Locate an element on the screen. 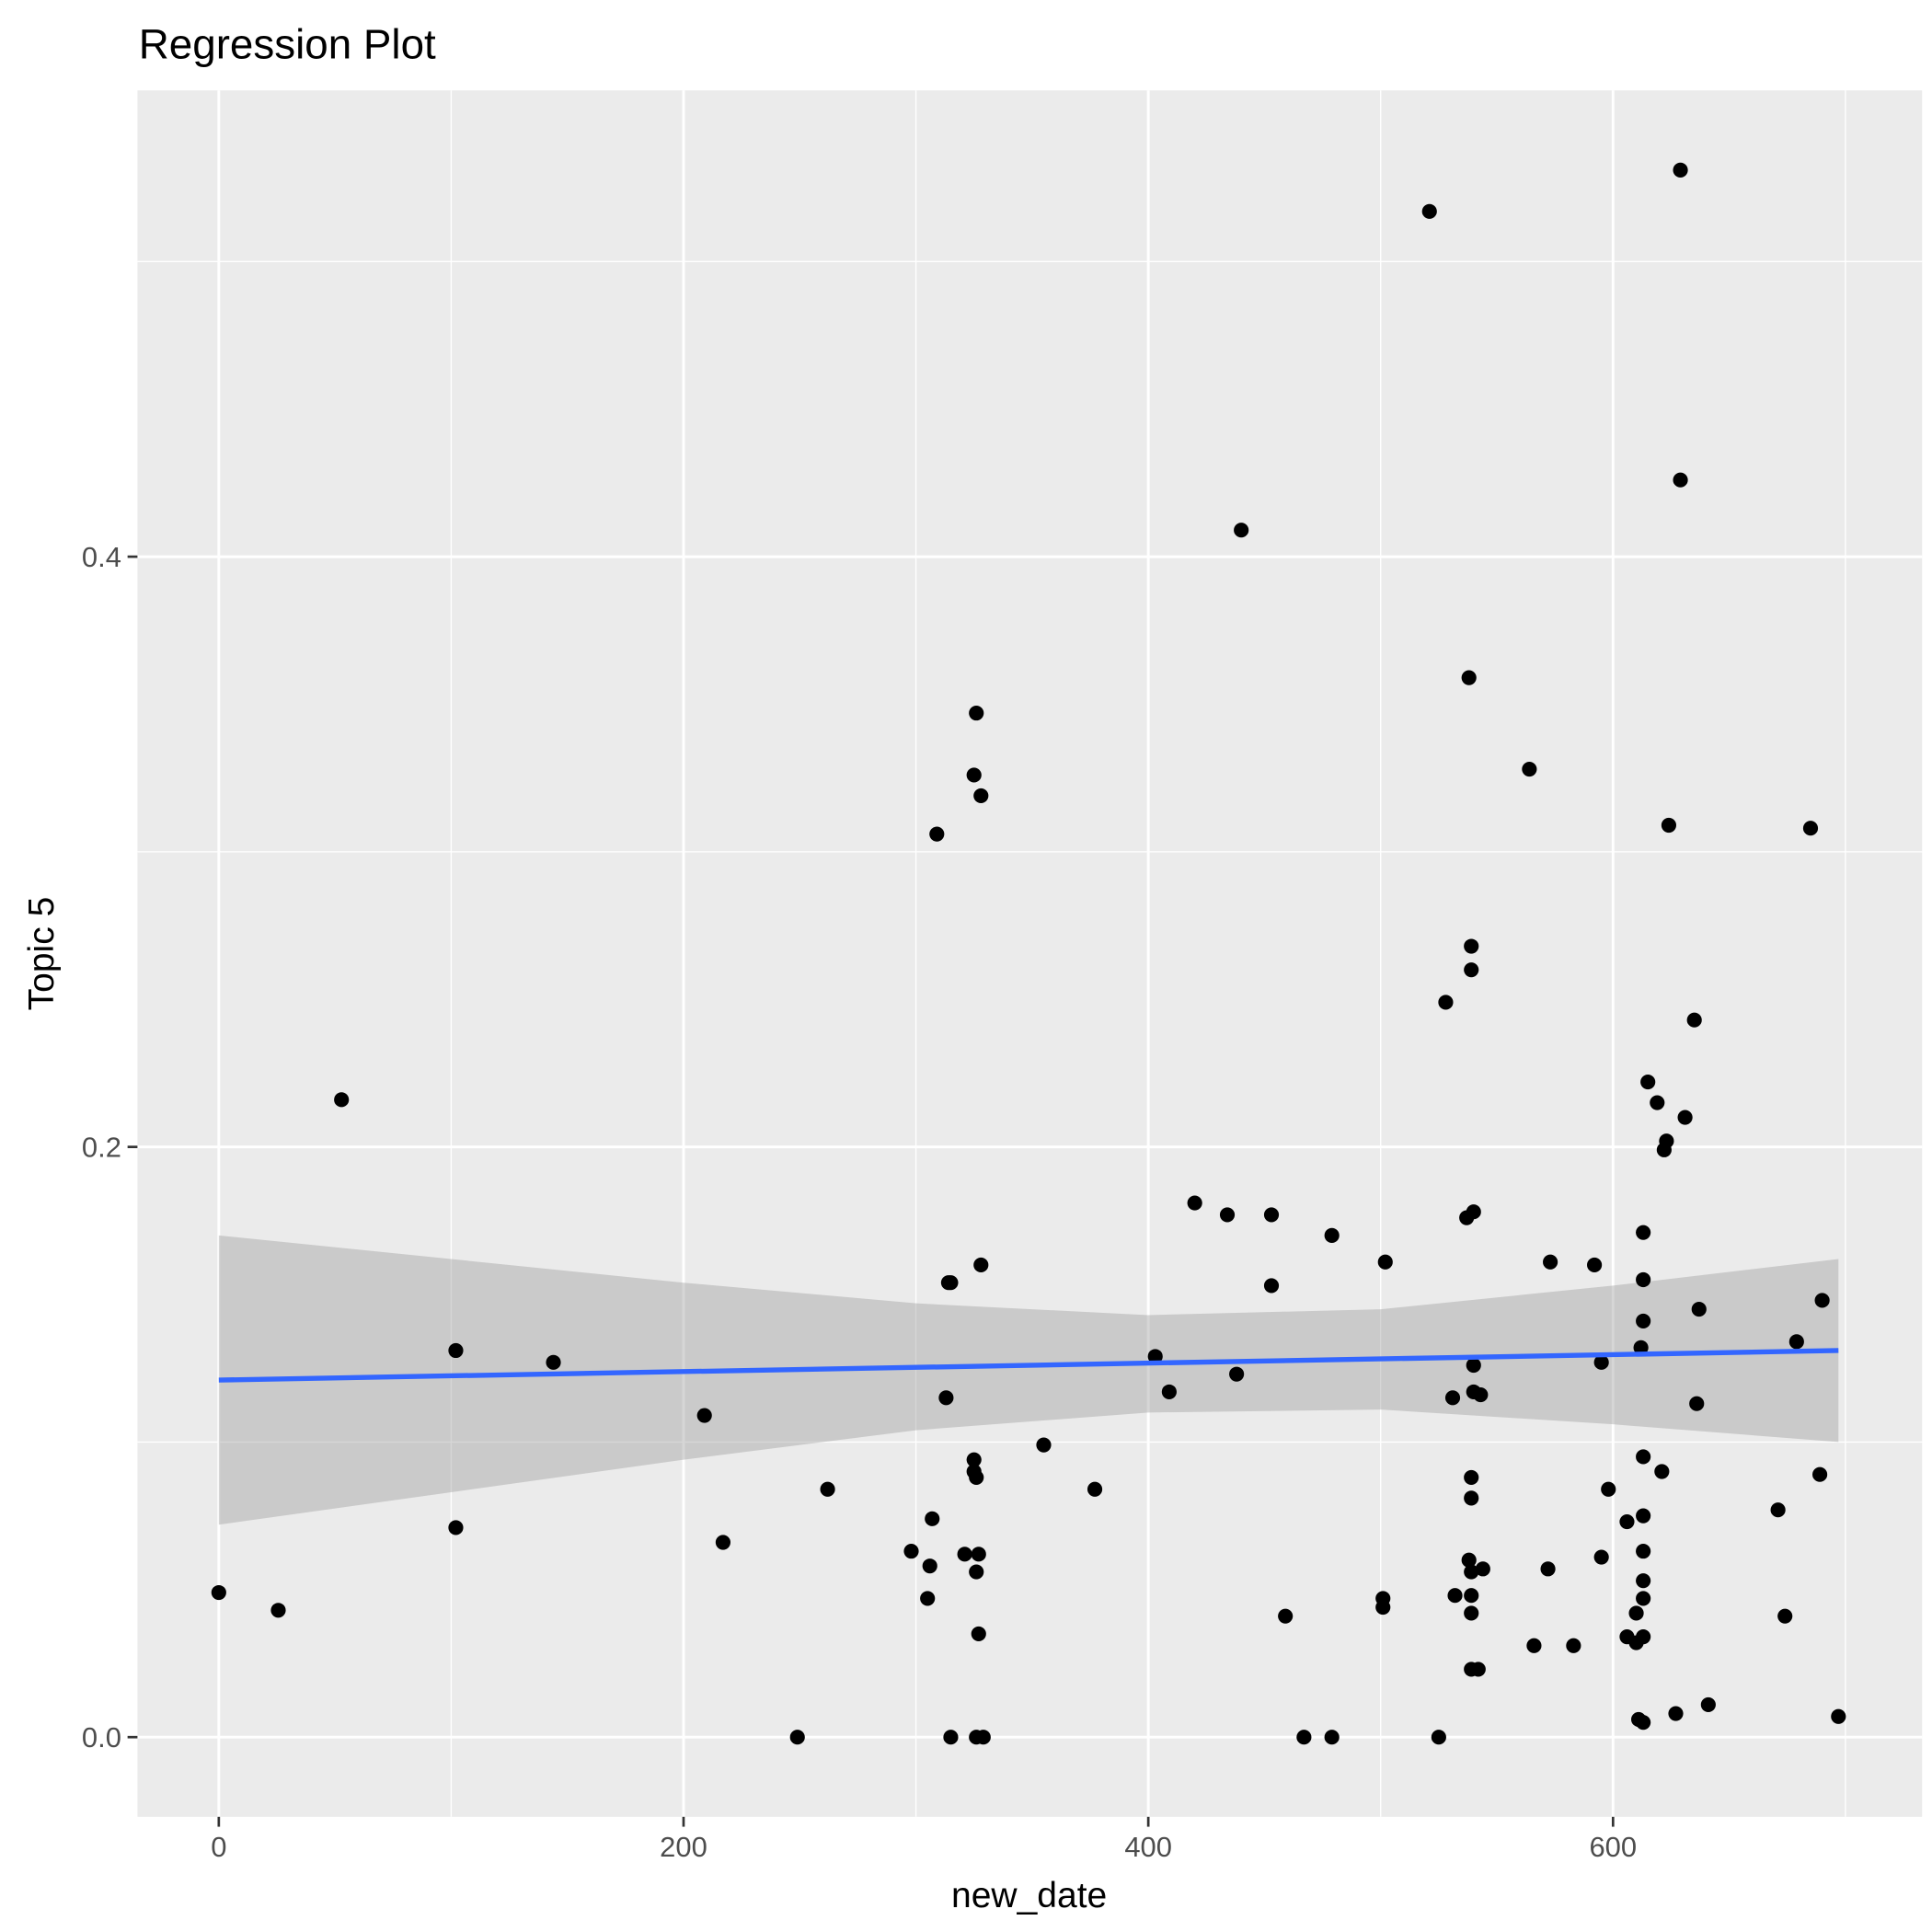 The height and width of the screenshot is (1932, 1932). regression-line is located at coordinates (1028, 1365).